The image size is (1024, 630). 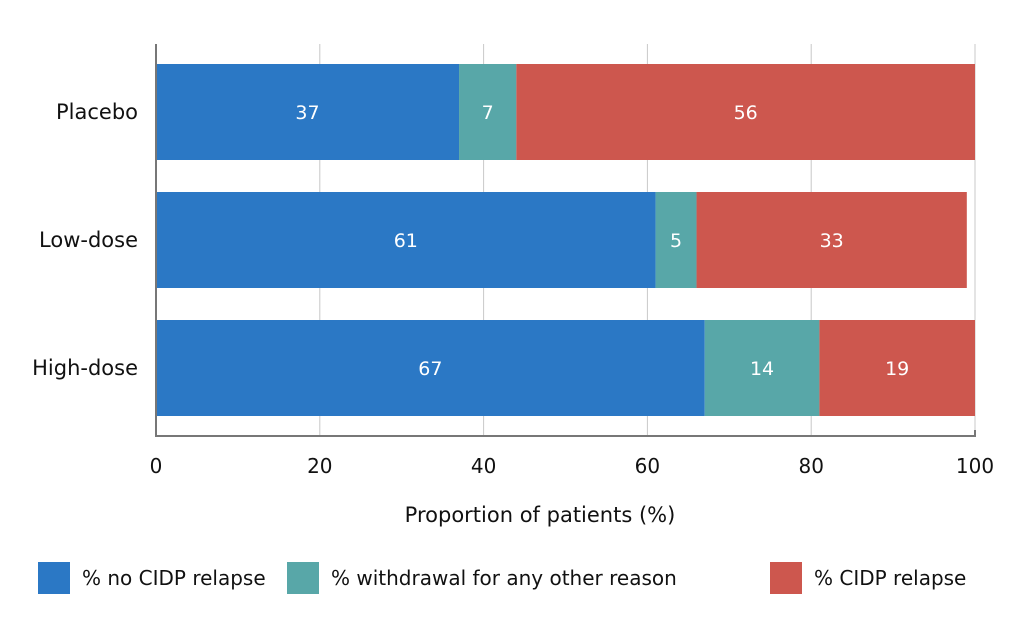 What do you see at coordinates (890, 578) in the screenshot?
I see `legend-label-2: % CIDP relapse` at bounding box center [890, 578].